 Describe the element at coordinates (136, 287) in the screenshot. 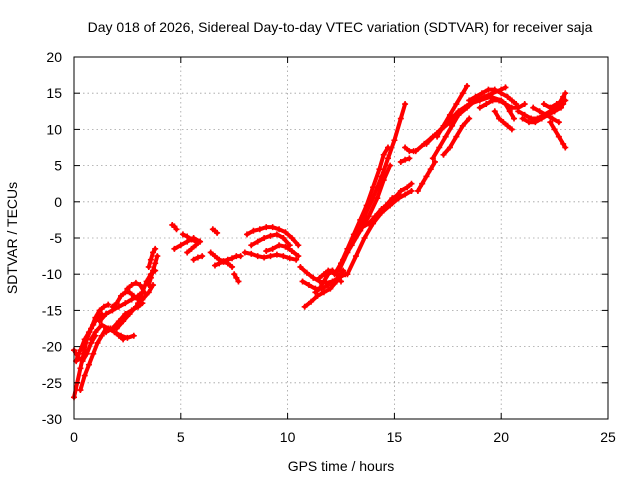

I see `series-track-j` at that location.